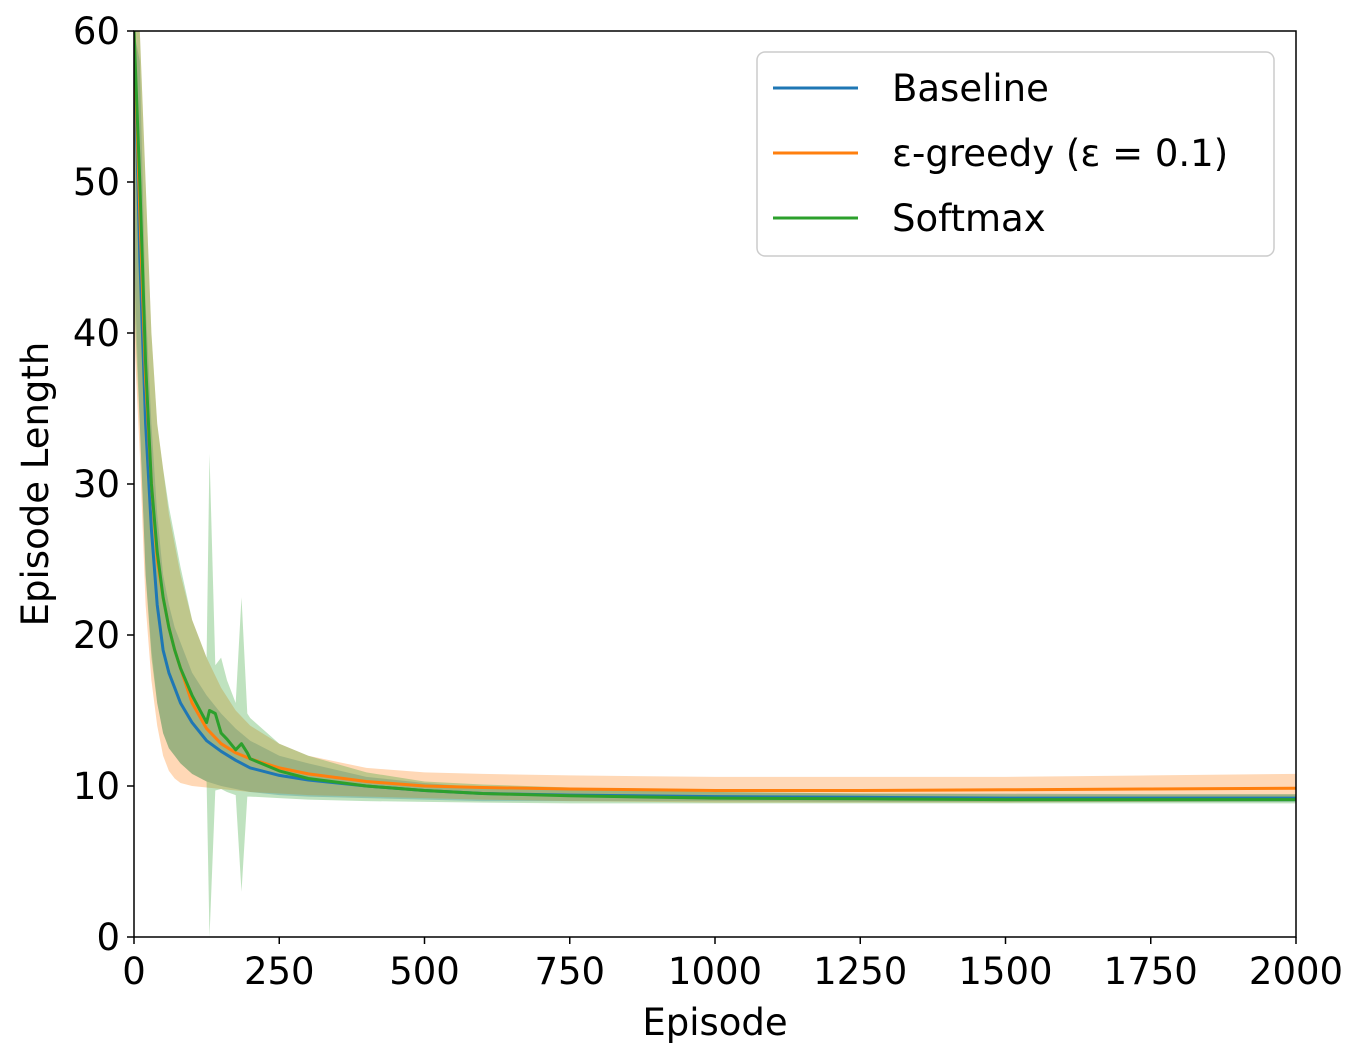  I want to click on softmax-legend-label: Softmax, so click(969, 218).